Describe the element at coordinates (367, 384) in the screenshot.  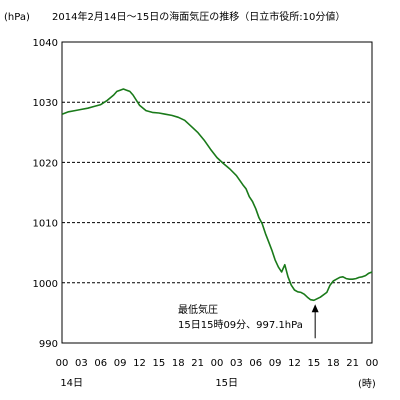
I see `x-axis-unit: (時)` at that location.